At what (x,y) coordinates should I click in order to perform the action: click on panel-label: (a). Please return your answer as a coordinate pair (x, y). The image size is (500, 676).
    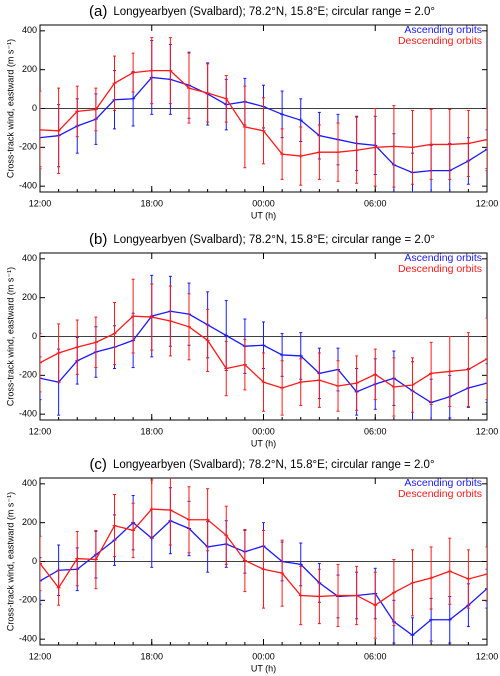
    Looking at the image, I should click on (98, 11).